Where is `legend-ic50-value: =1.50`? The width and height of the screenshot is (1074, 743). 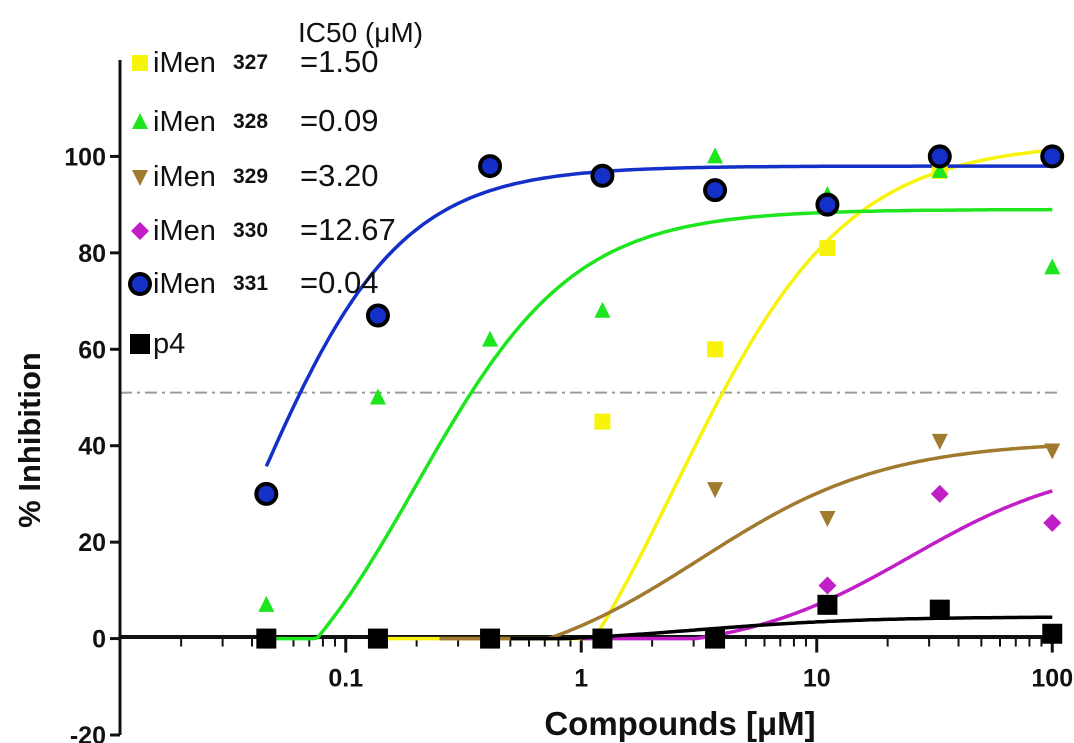
legend-ic50-value: =1.50 is located at coordinates (339, 61).